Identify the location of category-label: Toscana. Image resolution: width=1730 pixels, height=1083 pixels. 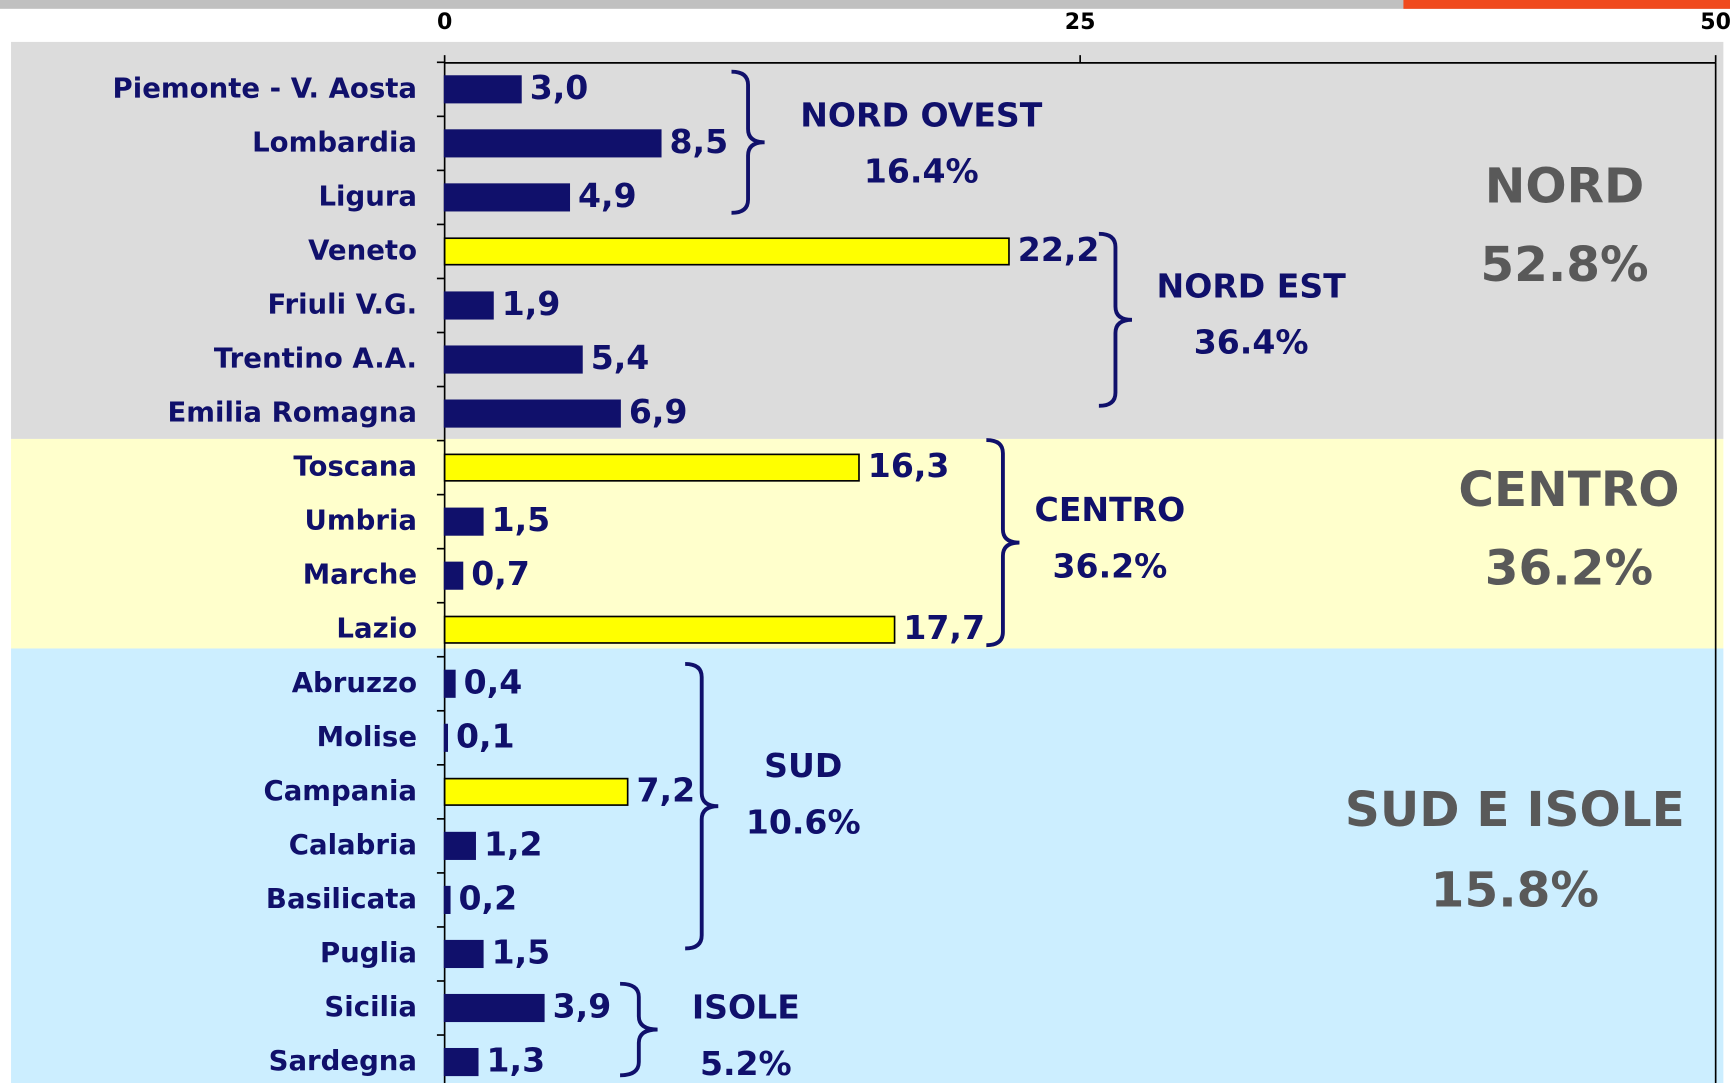
(355, 466).